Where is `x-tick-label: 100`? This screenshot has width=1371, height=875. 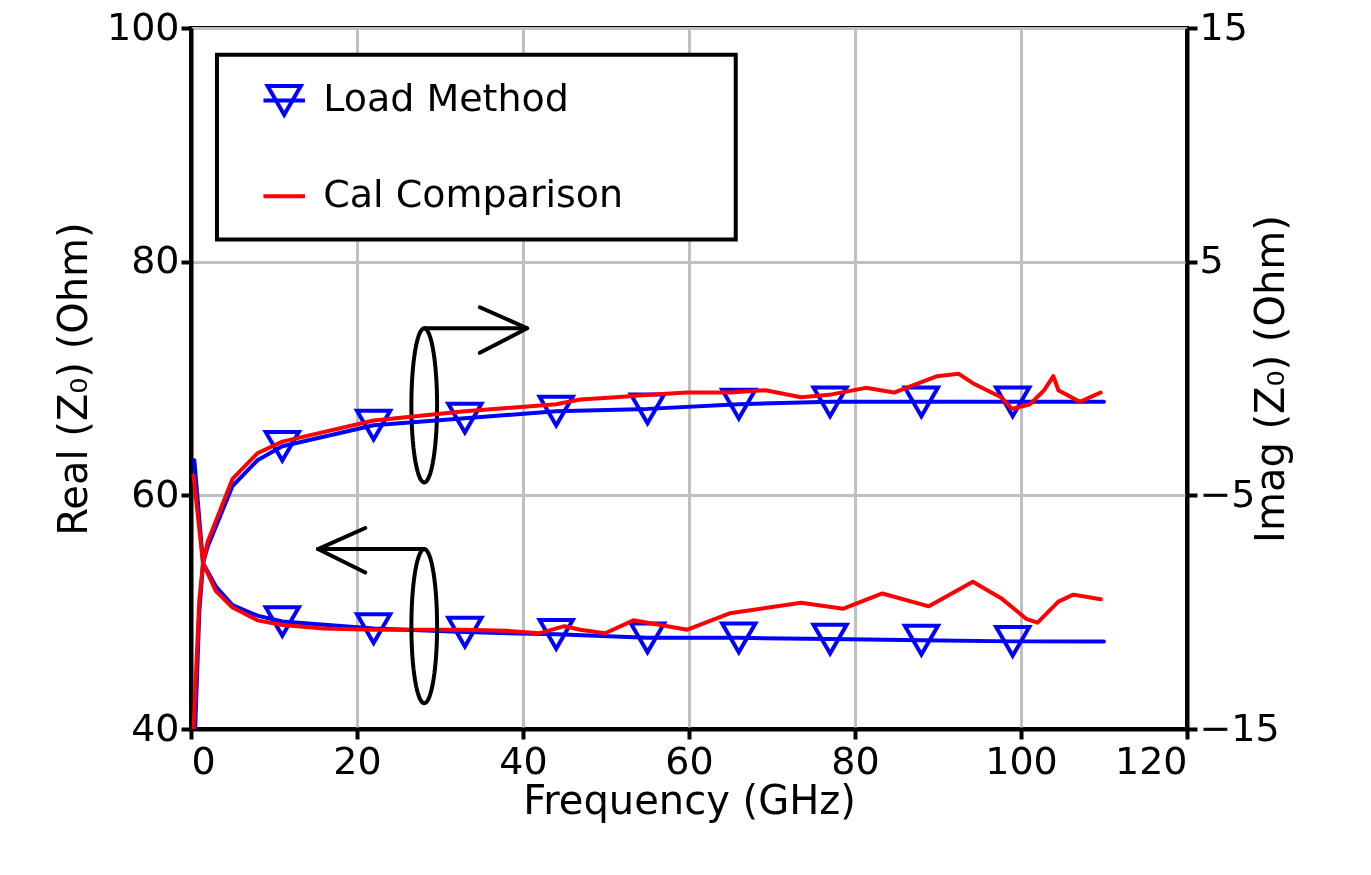
x-tick-label: 100 is located at coordinates (1021, 760).